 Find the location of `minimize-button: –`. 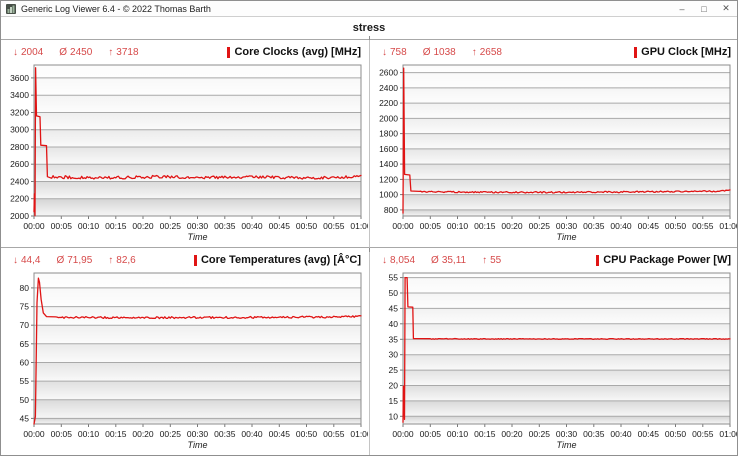

minimize-button: – is located at coordinates (682, 8).